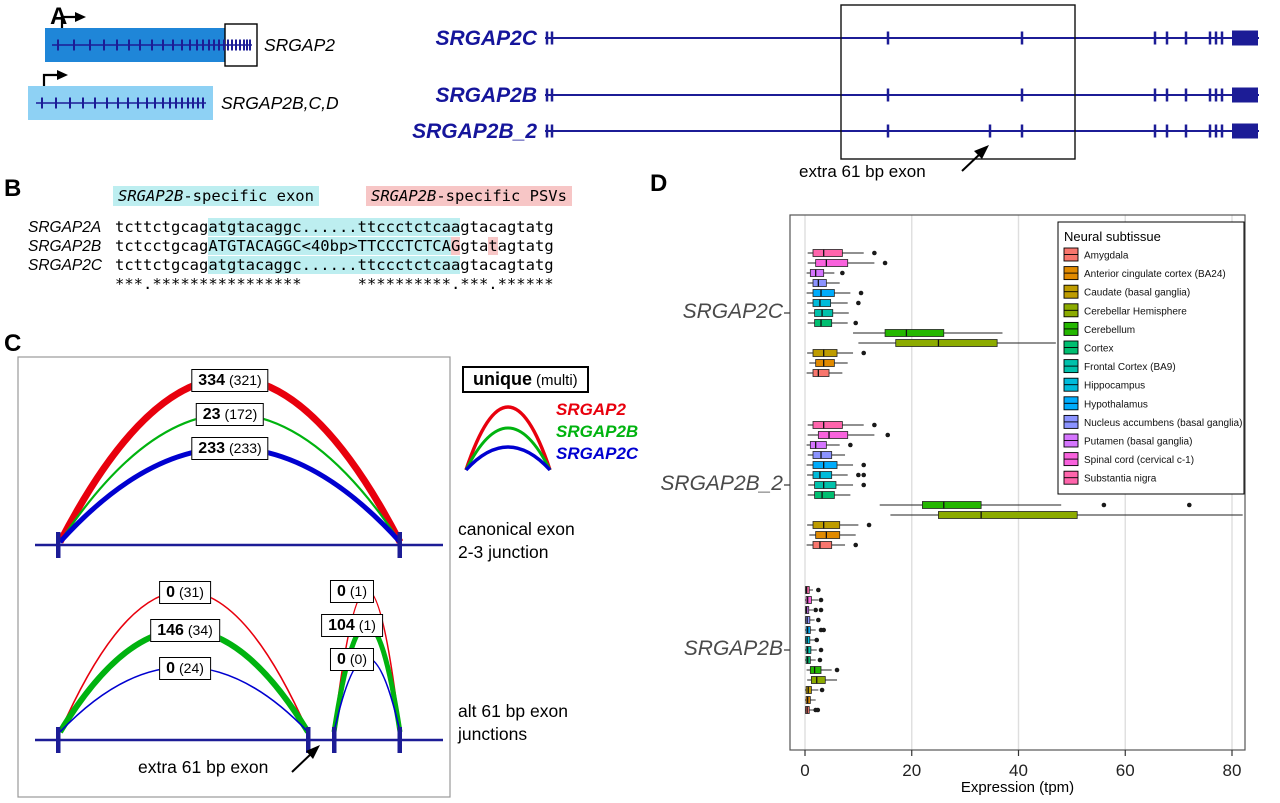  What do you see at coordinates (1017, 787) in the screenshot?
I see `x-axis-title: Expression (tpm)` at bounding box center [1017, 787].